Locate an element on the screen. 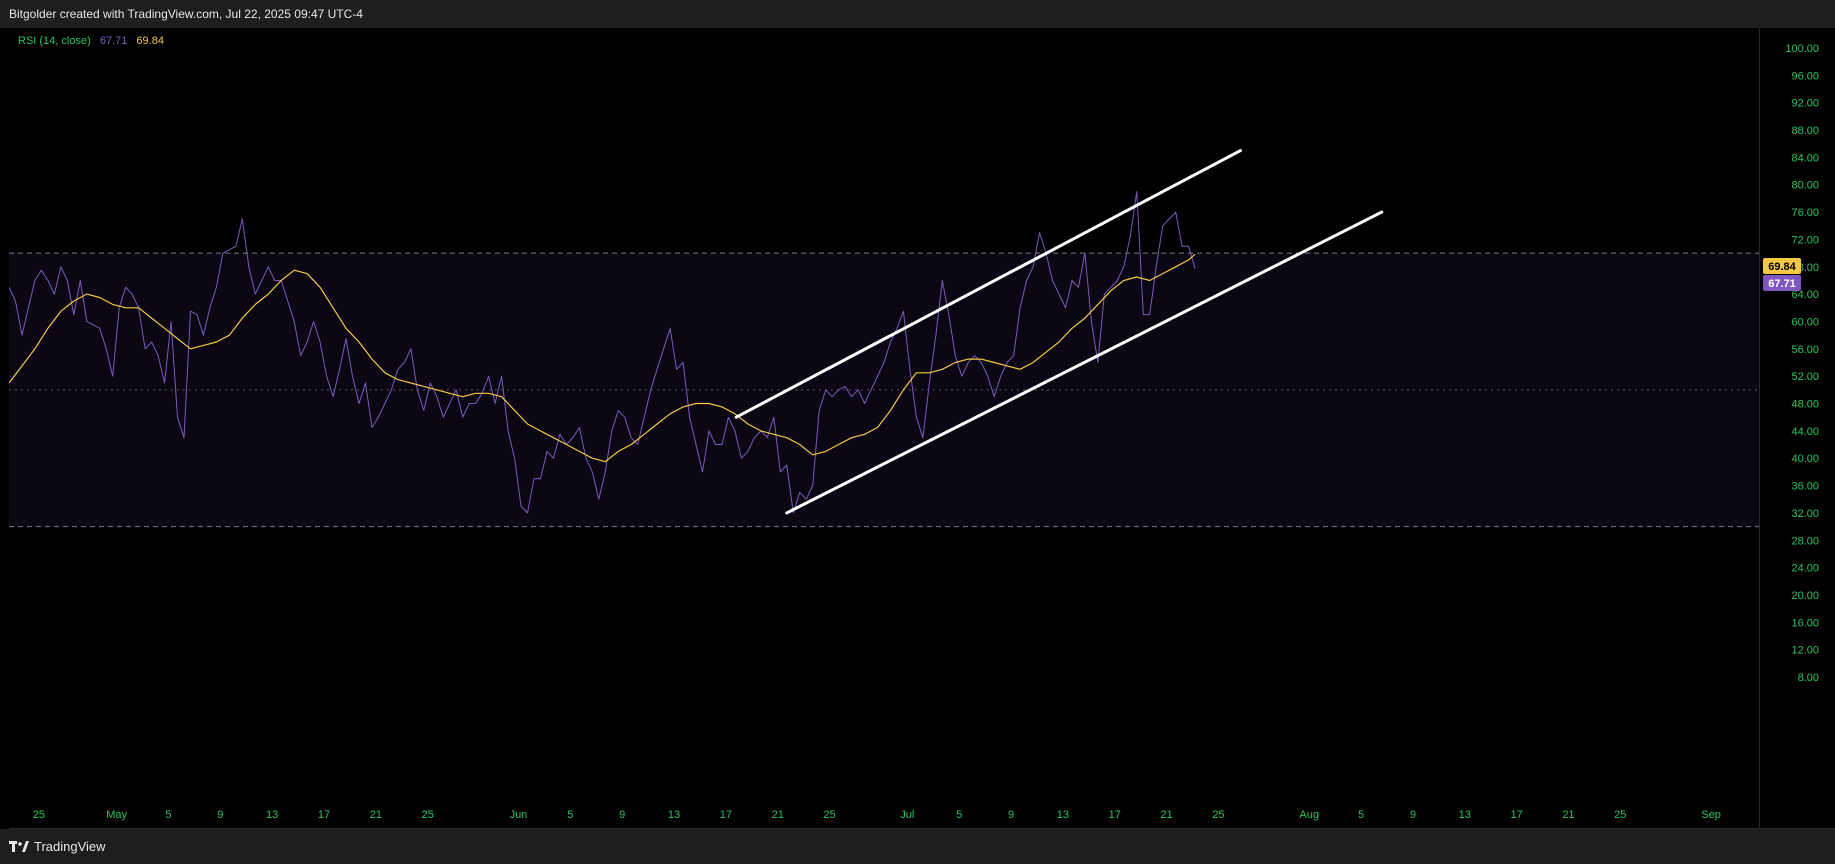 The width and height of the screenshot is (1835, 864). tradingview-logo: TradingView is located at coordinates (57, 846).